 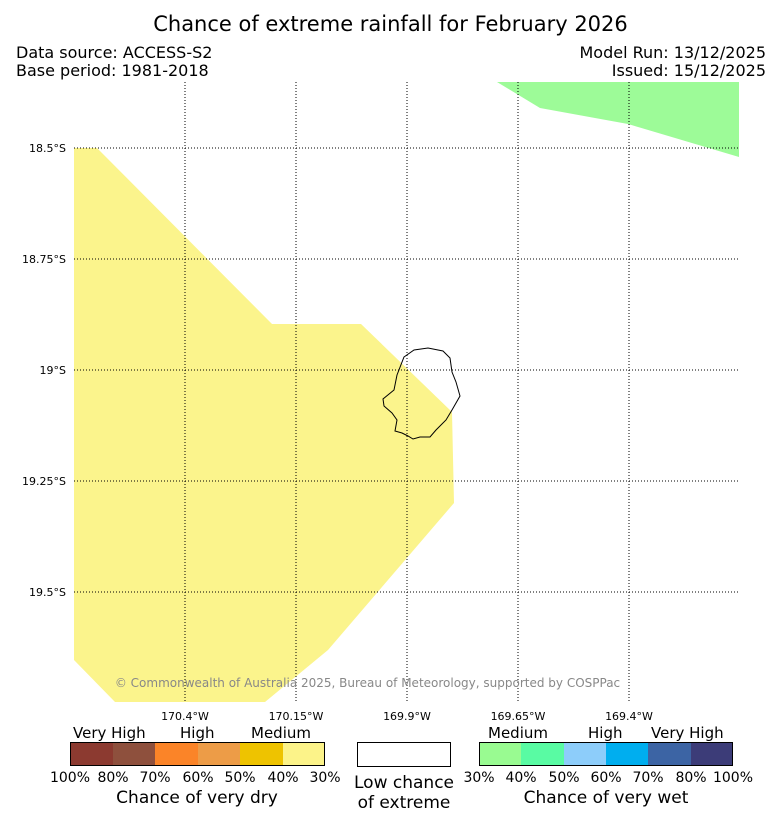 What do you see at coordinates (629, 715) in the screenshot?
I see `lon-label: 169.4°W` at bounding box center [629, 715].